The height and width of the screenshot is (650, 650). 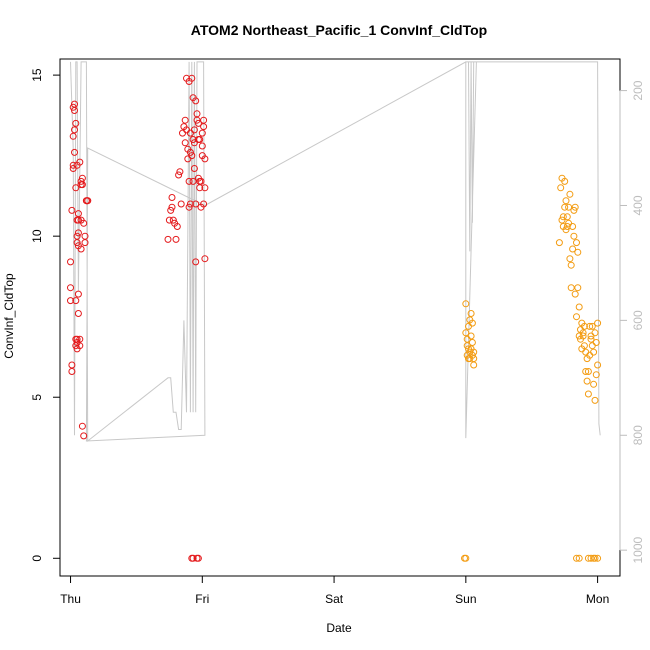 I want to click on y-axis-right: 200 400 600 800 1000, so click(x=632, y=322).